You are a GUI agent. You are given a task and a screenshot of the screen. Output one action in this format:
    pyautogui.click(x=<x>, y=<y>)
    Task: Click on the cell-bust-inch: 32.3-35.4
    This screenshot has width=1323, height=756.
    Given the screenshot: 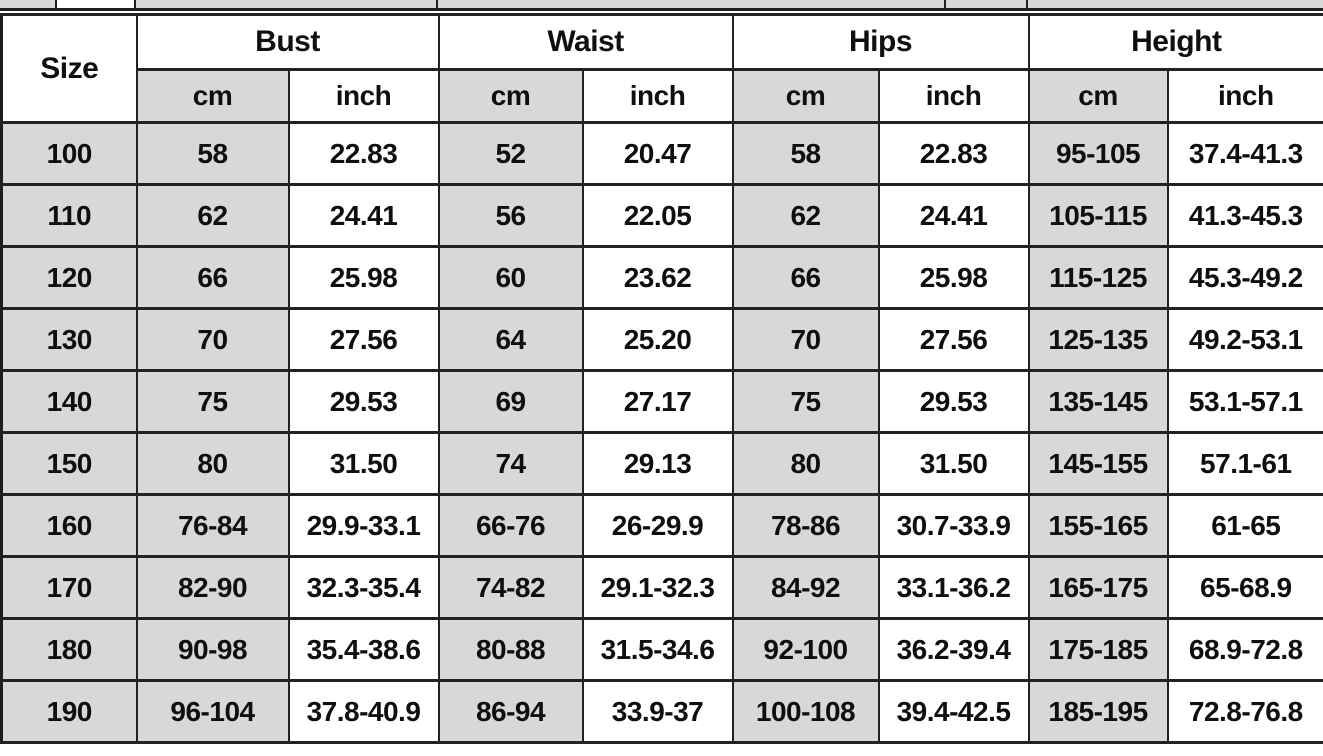 What is the action you would take?
    pyautogui.click(x=363, y=587)
    